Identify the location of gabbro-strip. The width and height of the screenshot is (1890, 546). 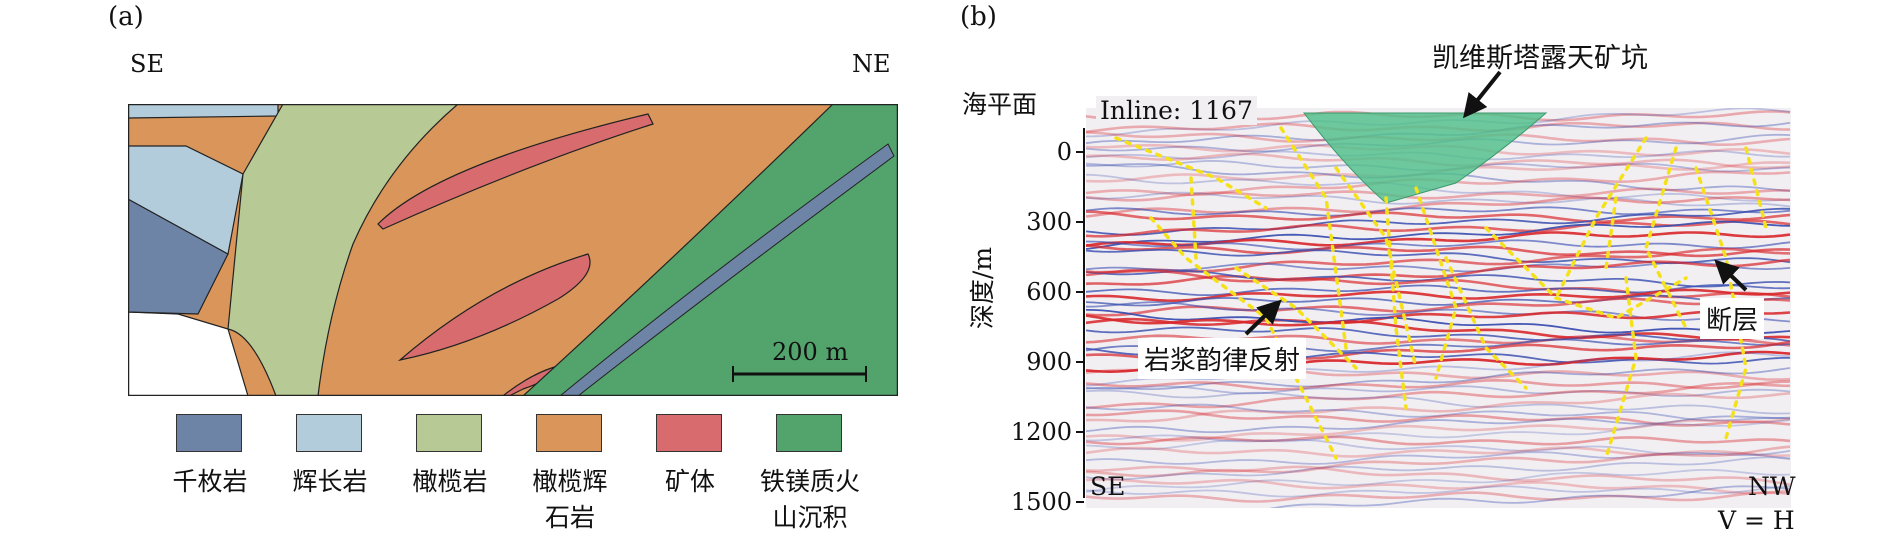
(203, 111).